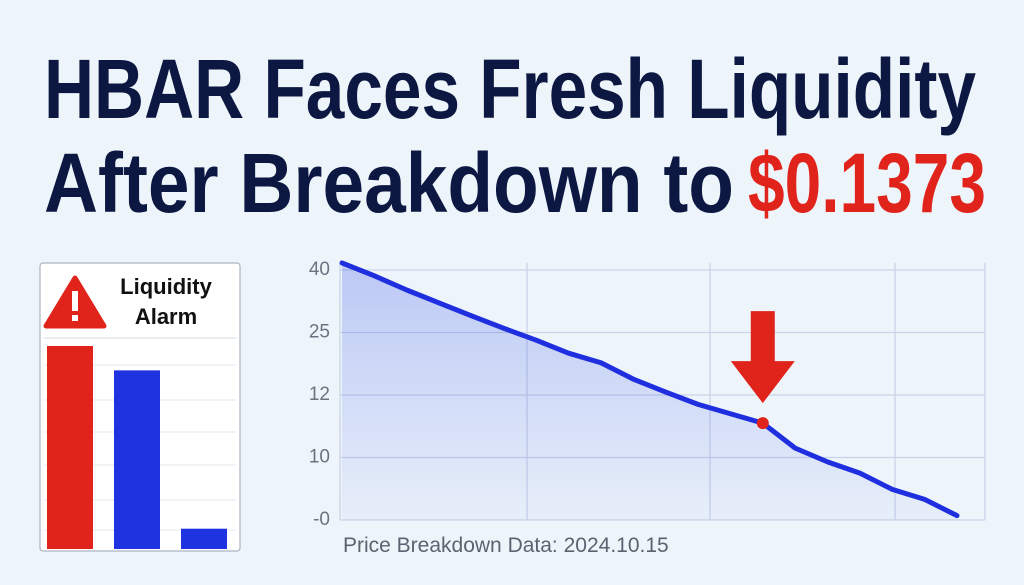  I want to click on headline-line1: HBAR Faces Fresh Liquidity, so click(510, 89).